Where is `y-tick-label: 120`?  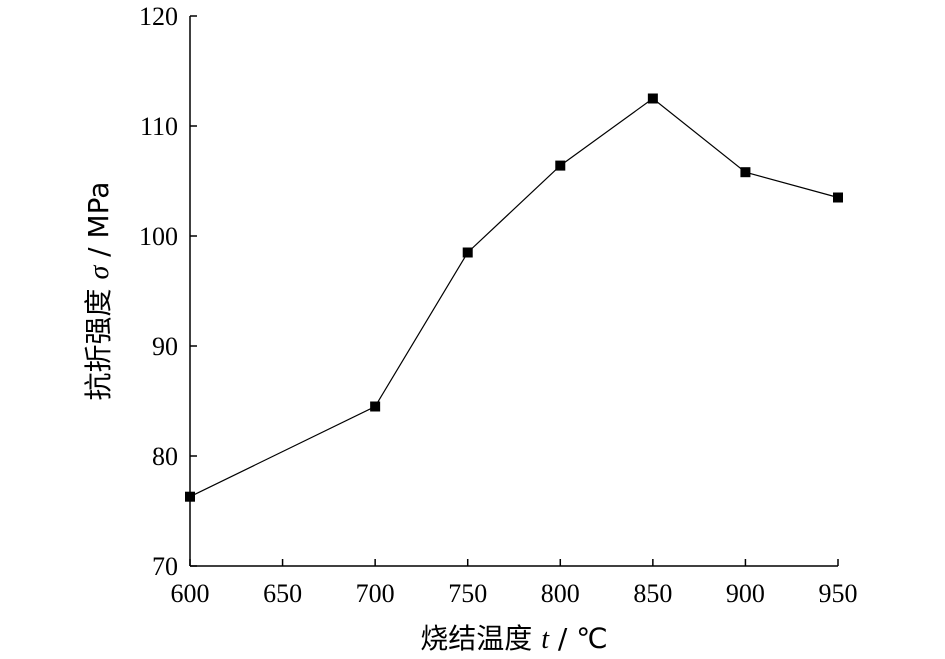
y-tick-label: 120 is located at coordinates (158, 16).